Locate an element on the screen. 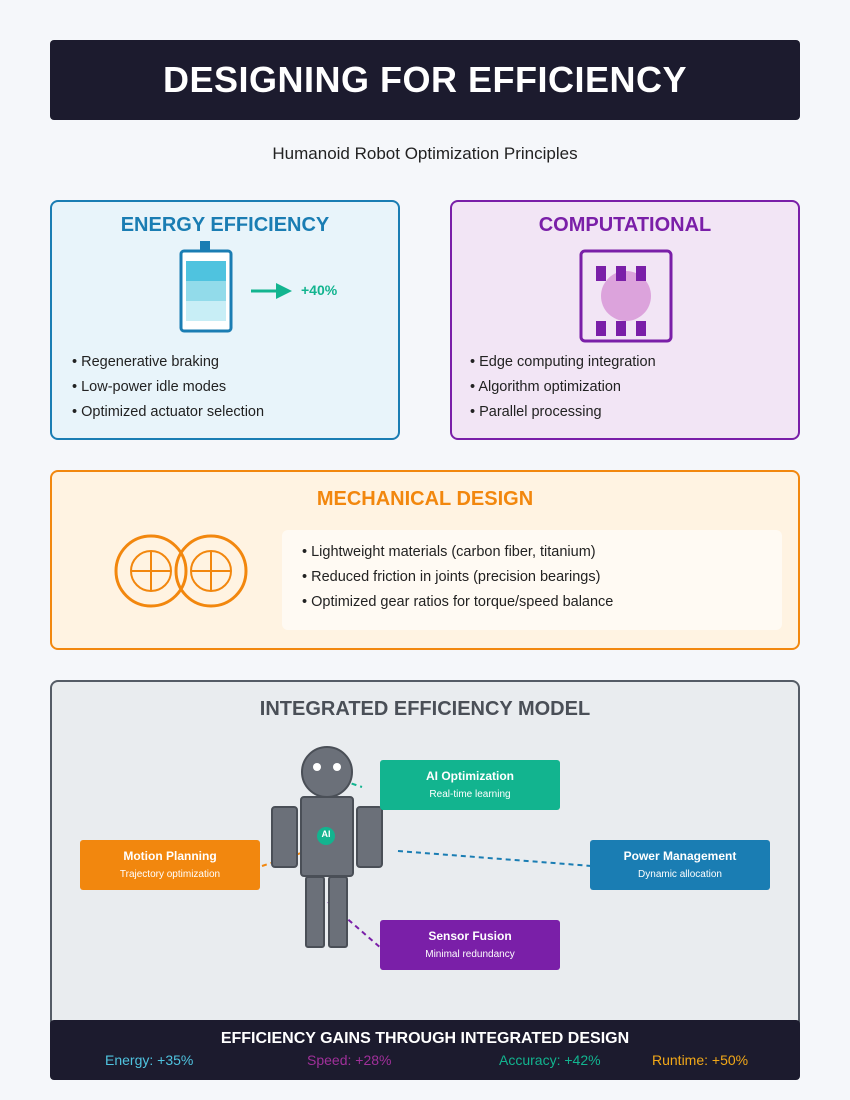  gain-speed: Speed: +28% is located at coordinates (349, 1060).